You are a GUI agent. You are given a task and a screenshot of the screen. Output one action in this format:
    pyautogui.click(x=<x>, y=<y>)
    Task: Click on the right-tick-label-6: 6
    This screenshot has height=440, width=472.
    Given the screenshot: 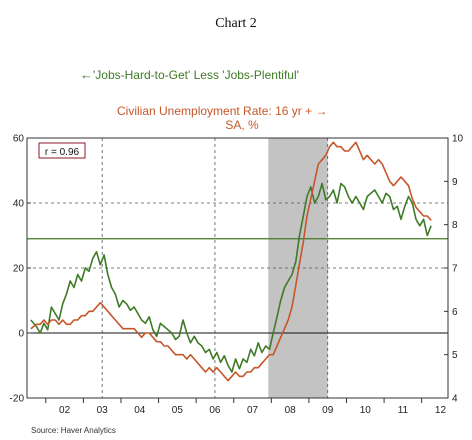 What is the action you would take?
    pyautogui.click(x=455, y=312)
    